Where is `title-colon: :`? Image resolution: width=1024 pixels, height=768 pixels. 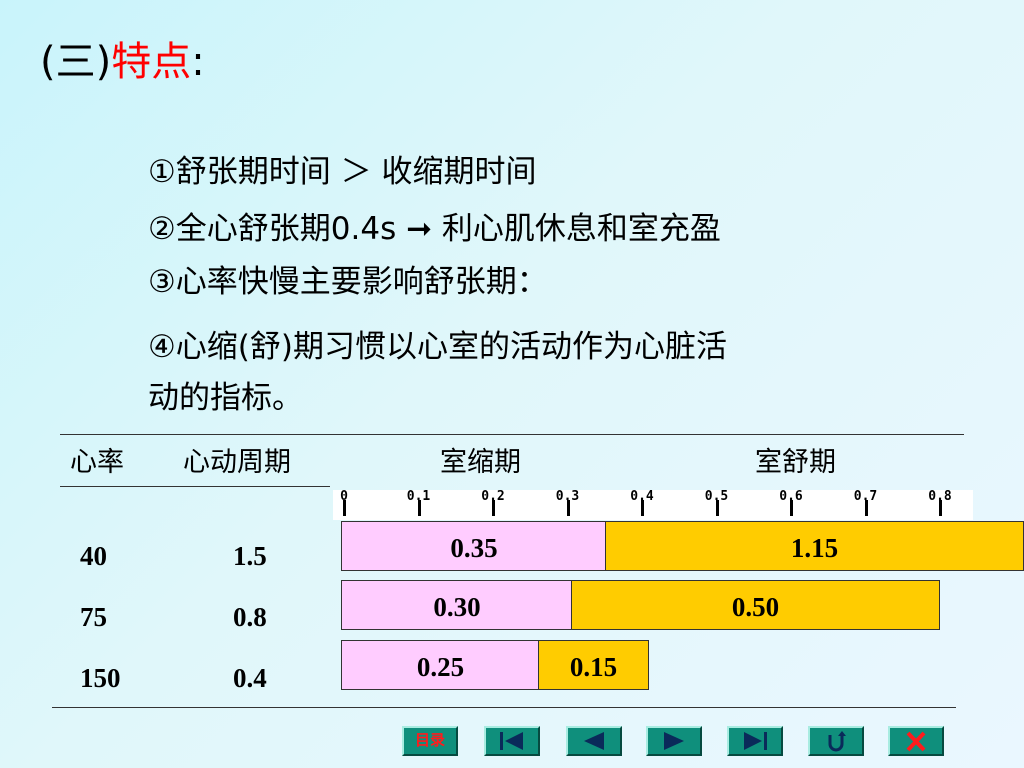 title-colon: : is located at coordinates (198, 62).